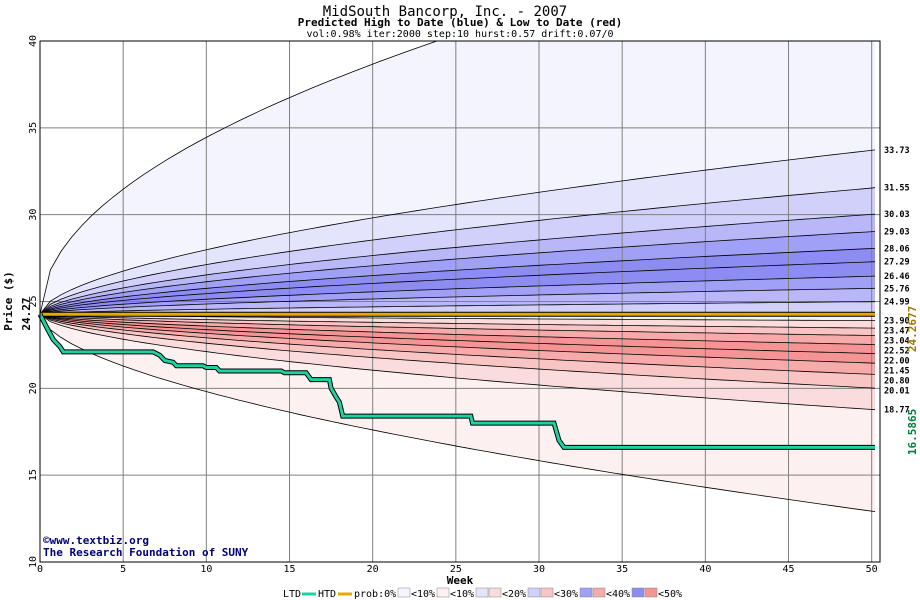 The image size is (920, 600). What do you see at coordinates (146, 552) in the screenshot?
I see `credit-org: The Research Foundation of SUNY` at bounding box center [146, 552].